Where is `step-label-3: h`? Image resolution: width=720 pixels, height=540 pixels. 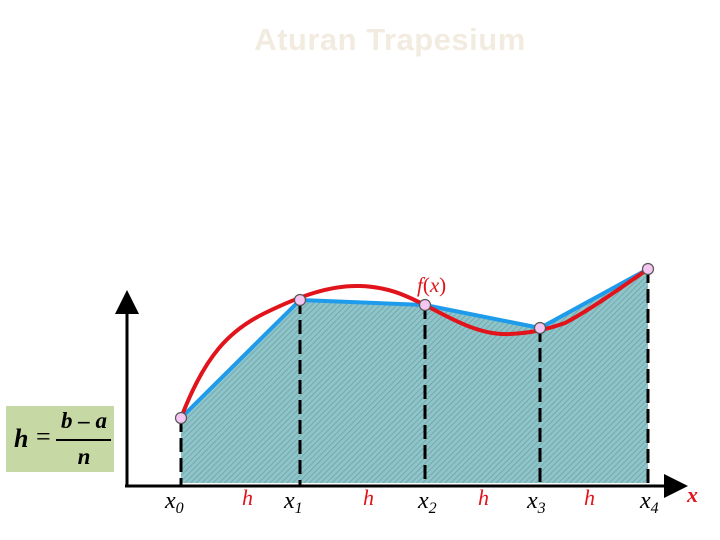 step-label-3: h is located at coordinates (483, 497).